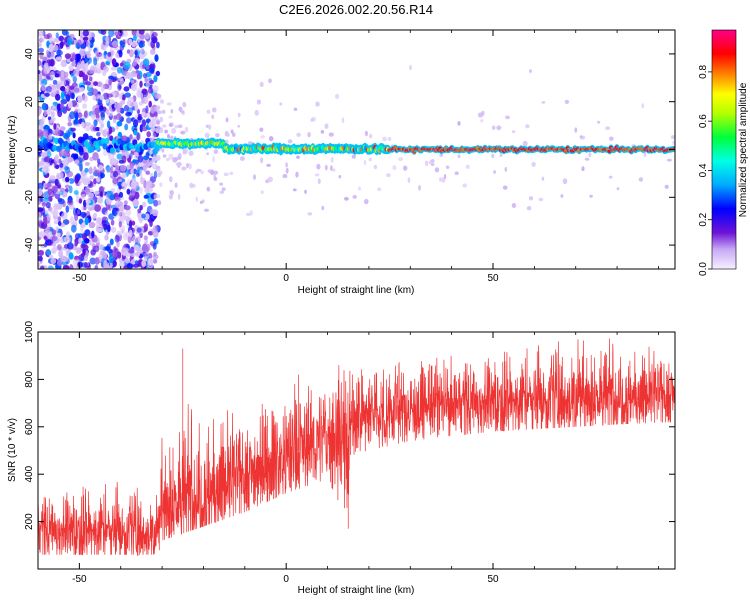 This screenshot has width=750, height=600. I want to click on colorbar-tick-label: 0.8, so click(703, 71).